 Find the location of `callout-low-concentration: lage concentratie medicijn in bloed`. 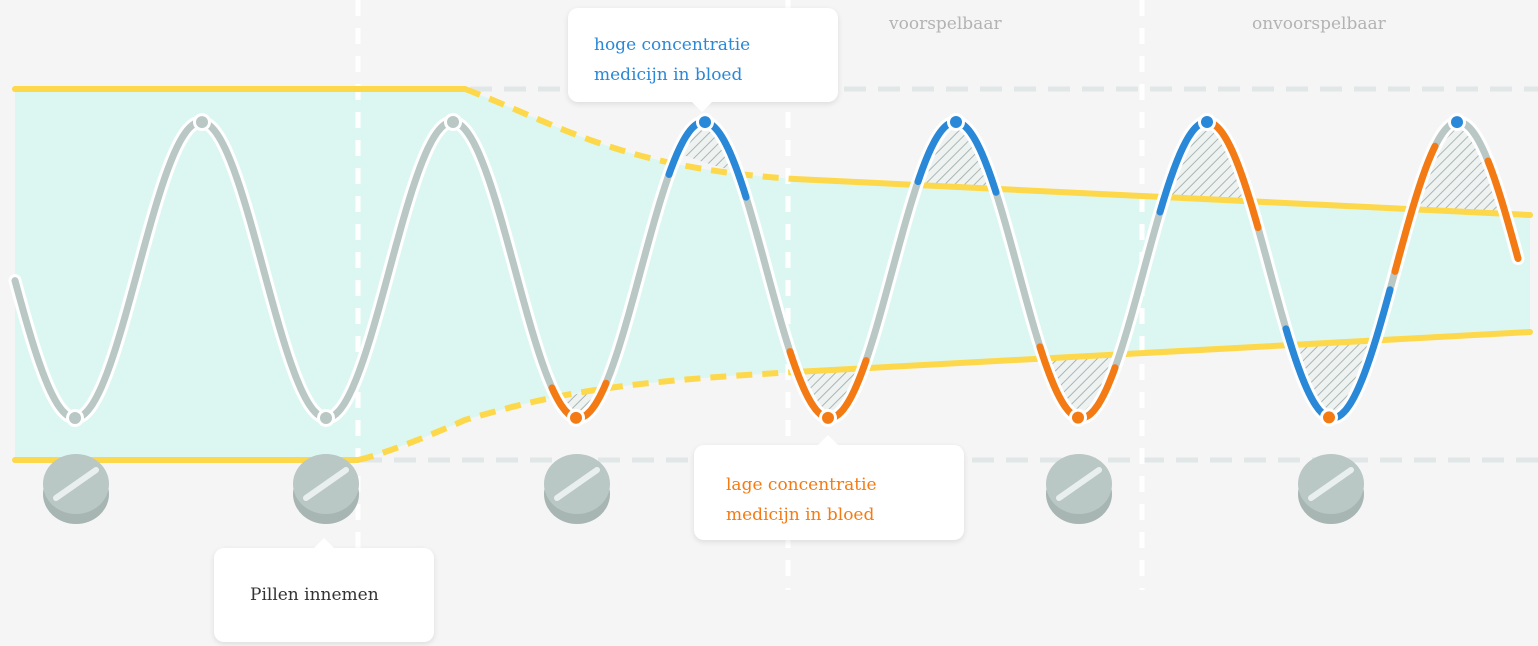

callout-low-concentration: lage concentratie medicijn in bloed is located at coordinates (829, 487).